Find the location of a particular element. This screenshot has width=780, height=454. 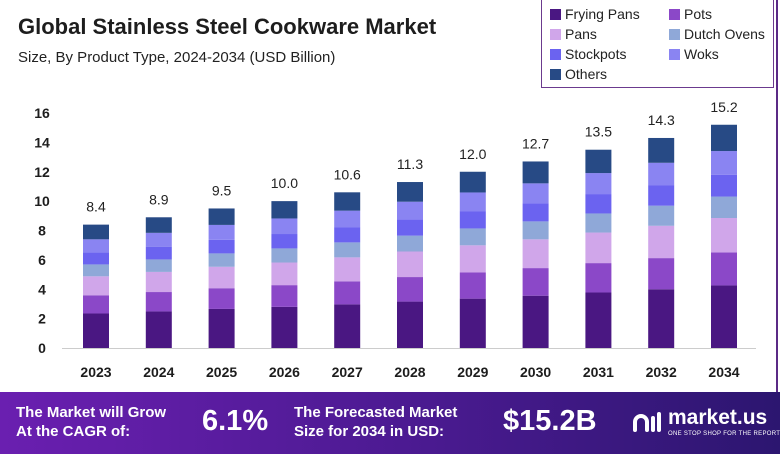

brand-name: market.us is located at coordinates (718, 417).